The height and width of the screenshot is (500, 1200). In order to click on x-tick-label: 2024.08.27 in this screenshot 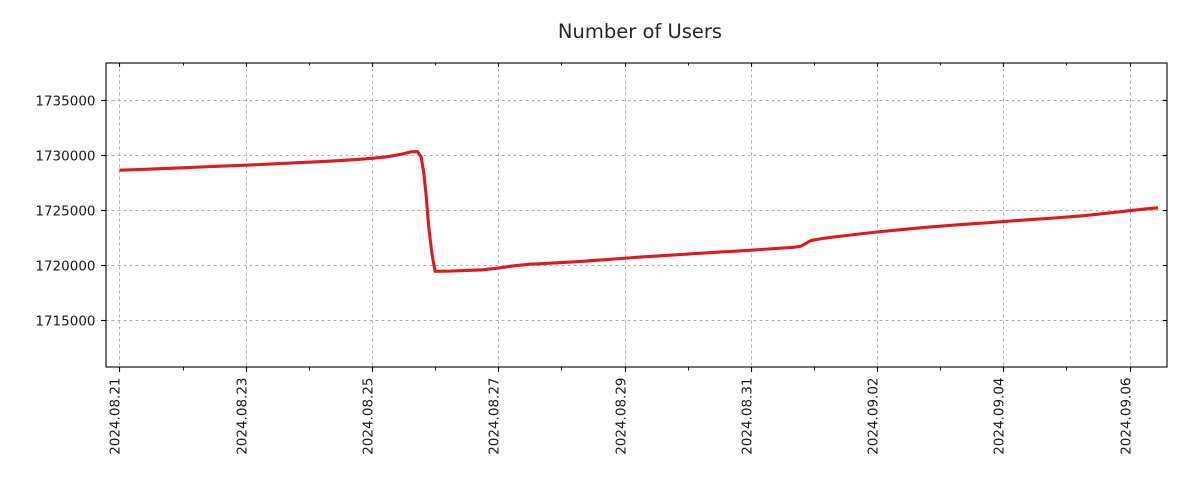, I will do `click(495, 416)`.